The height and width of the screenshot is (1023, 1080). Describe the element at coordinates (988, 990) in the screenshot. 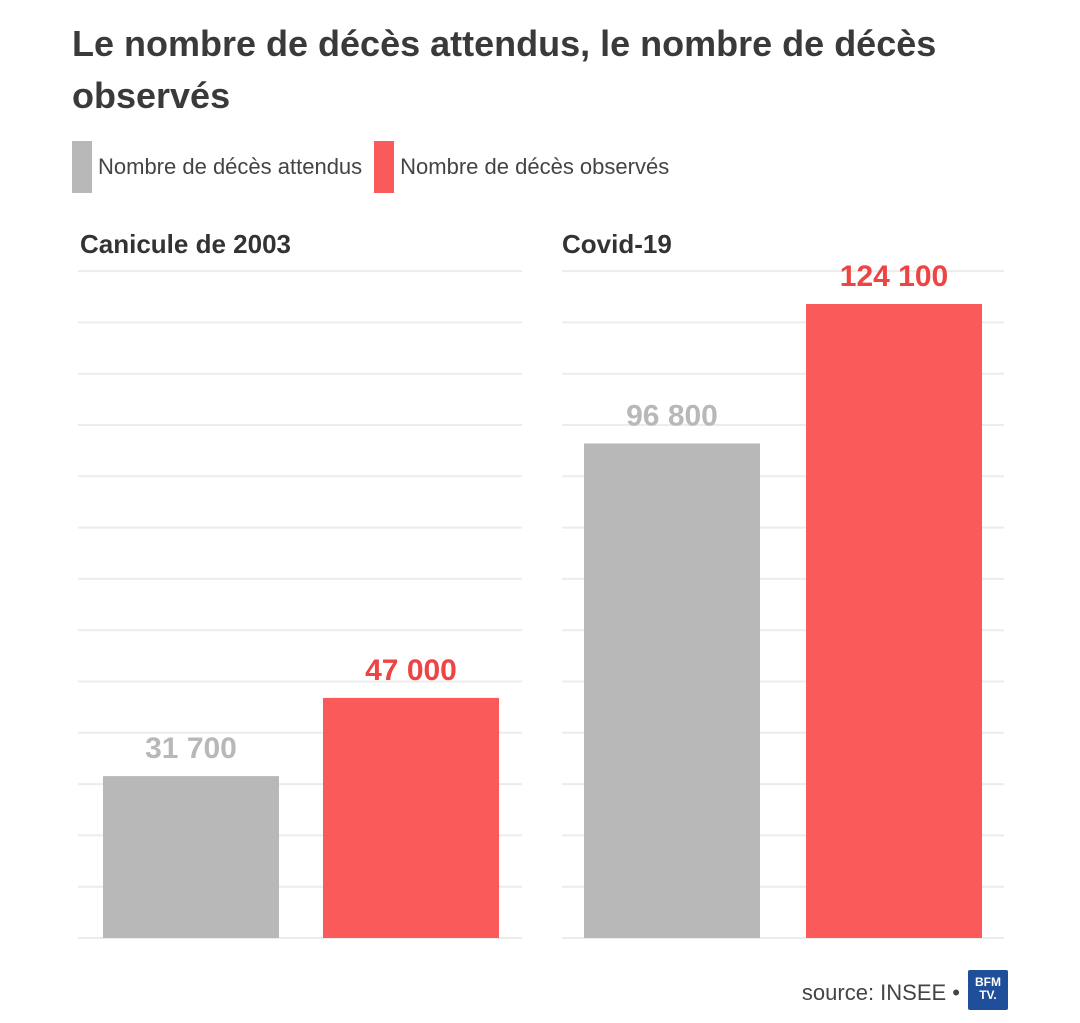

I see `bfm-tv-logo: BFM TV.` at that location.